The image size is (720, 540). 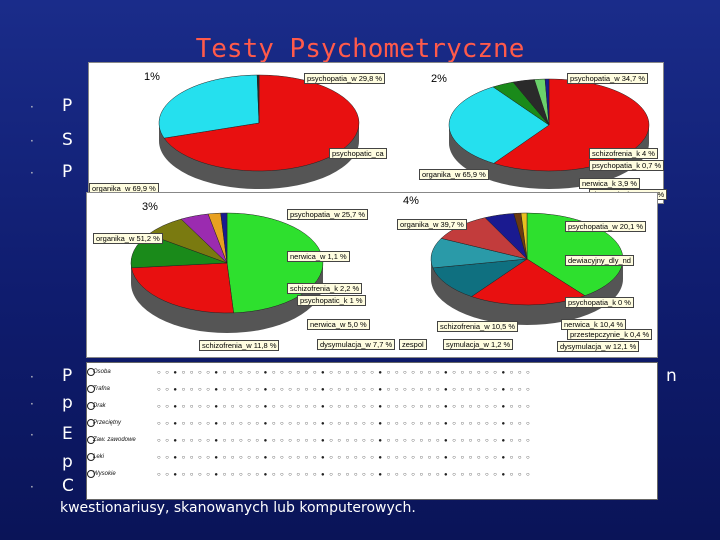 What do you see at coordinates (150, 207) in the screenshot?
I see `pie-label-3pct: 3%` at bounding box center [150, 207].